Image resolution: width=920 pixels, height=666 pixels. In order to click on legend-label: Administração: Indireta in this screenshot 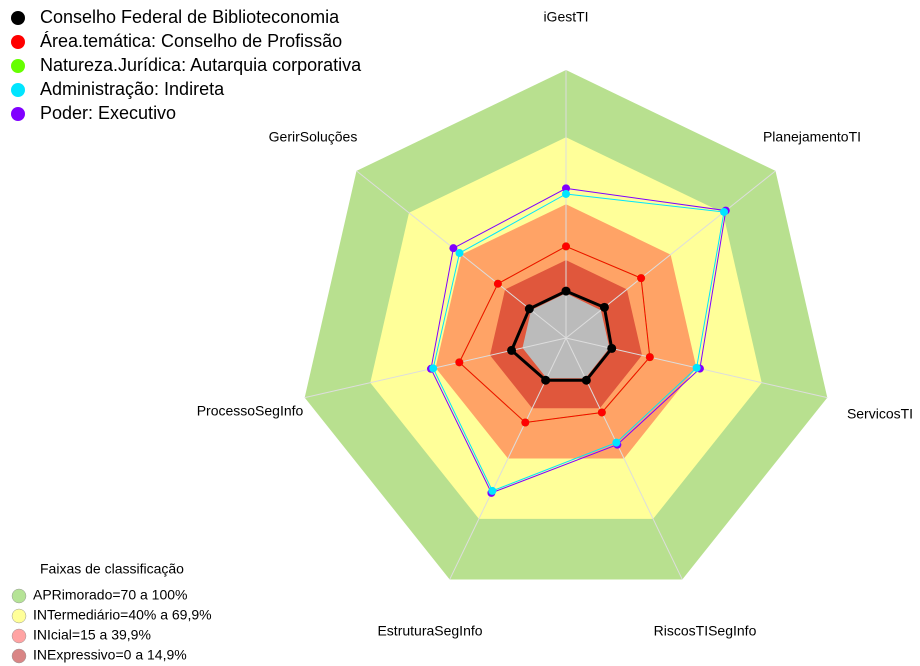, I will do `click(132, 89)`.